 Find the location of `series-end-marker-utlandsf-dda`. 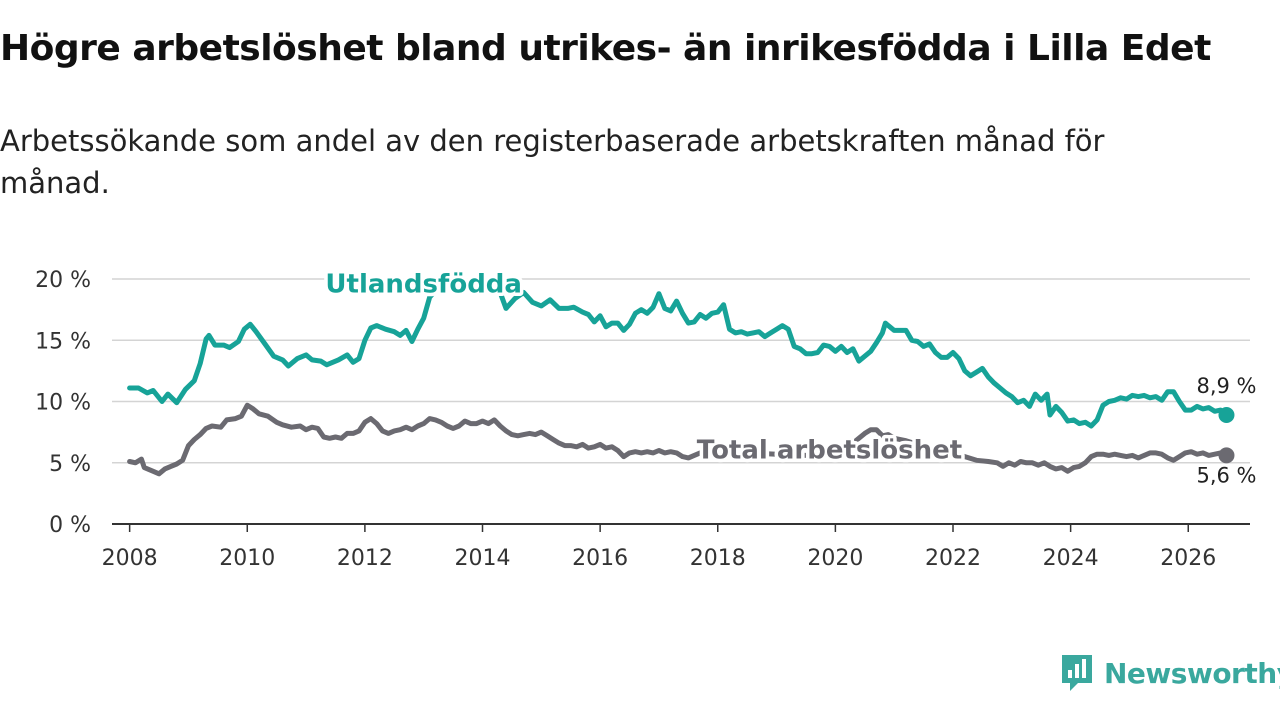

series-end-marker-utlandsf-dda is located at coordinates (1226, 414).